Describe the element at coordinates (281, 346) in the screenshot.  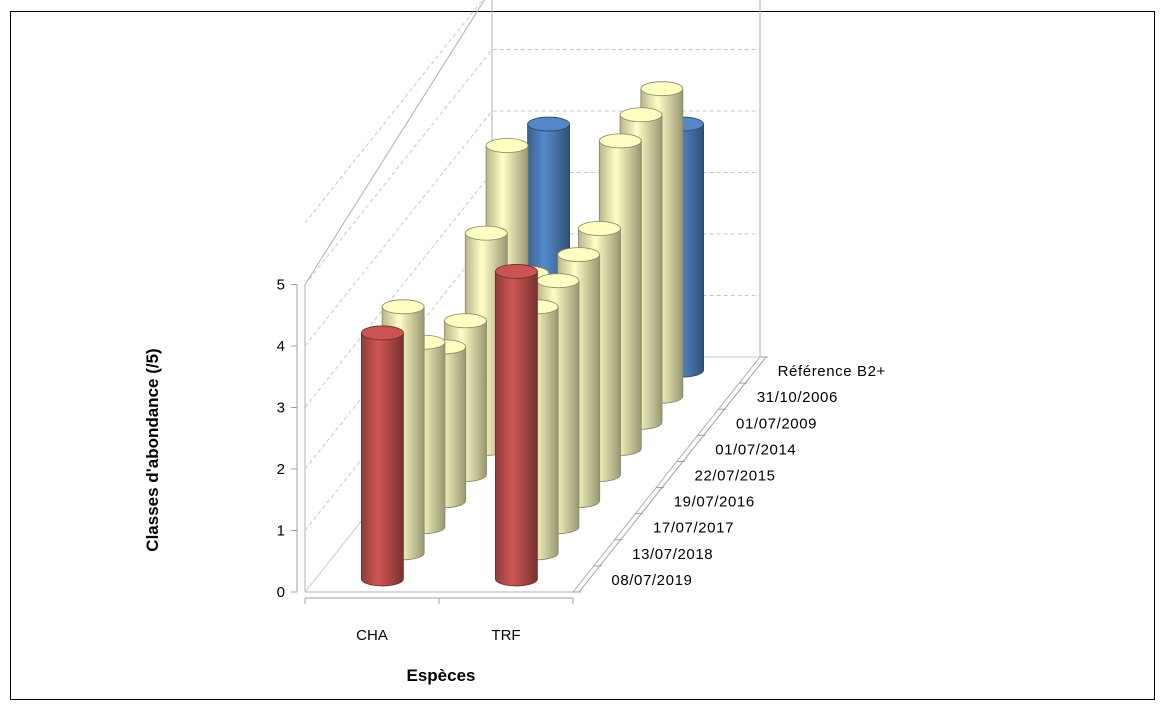
I see `y-tick-label: 4` at that location.